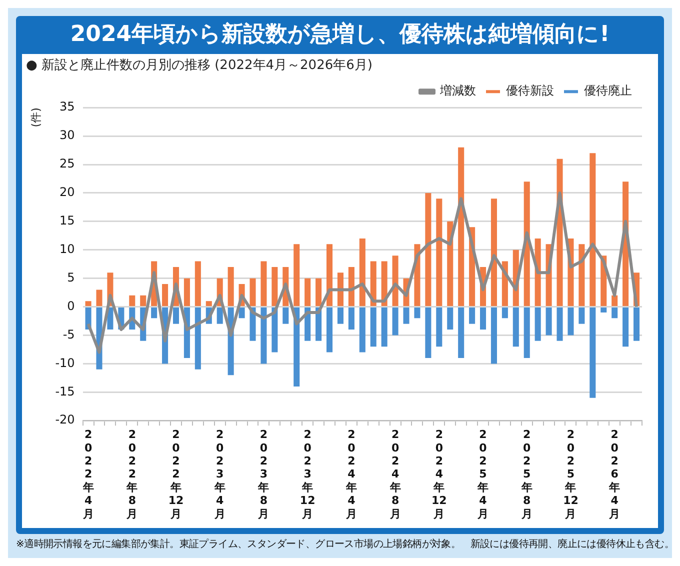 This screenshot has height=566, width=680. What do you see at coordinates (350, 474) in the screenshot?
I see `x-tick-label: 2024年4月` at bounding box center [350, 474].